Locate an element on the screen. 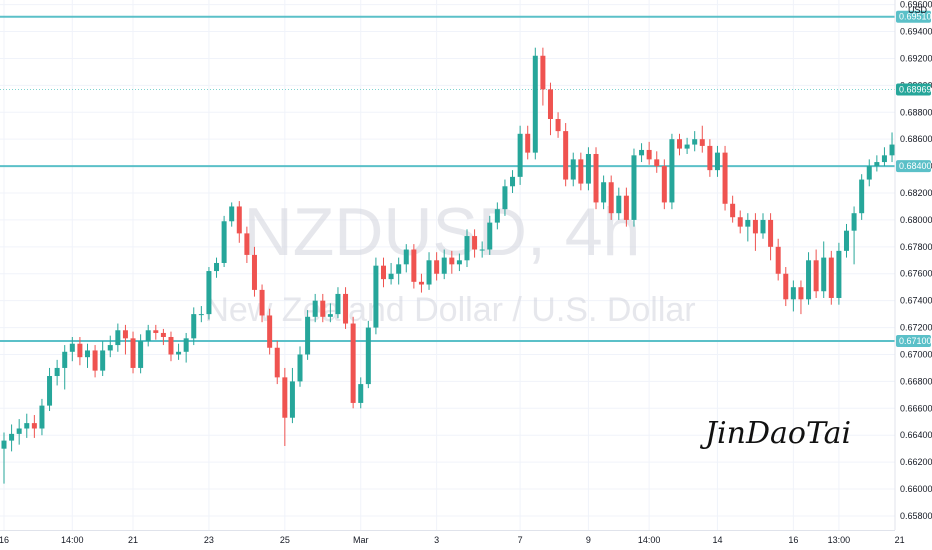 The height and width of the screenshot is (550, 932). last-price-label-box is located at coordinates (913, 89).